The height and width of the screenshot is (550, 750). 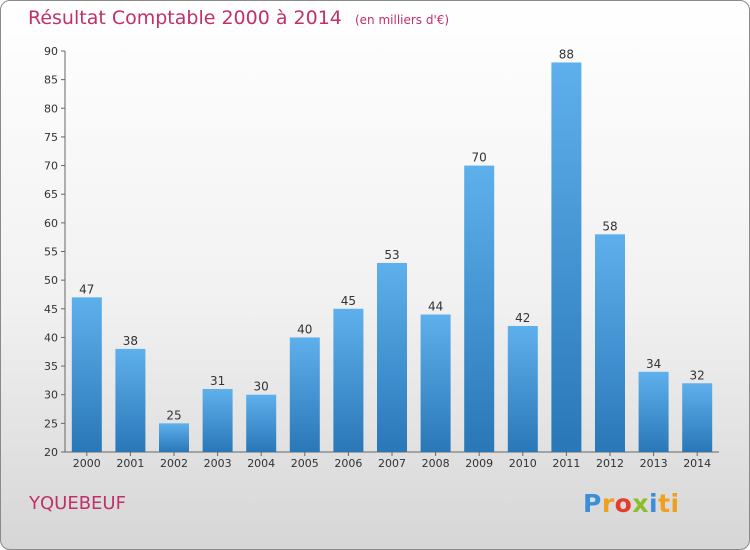 I want to click on x-tick-label: 2013, so click(x=654, y=463).